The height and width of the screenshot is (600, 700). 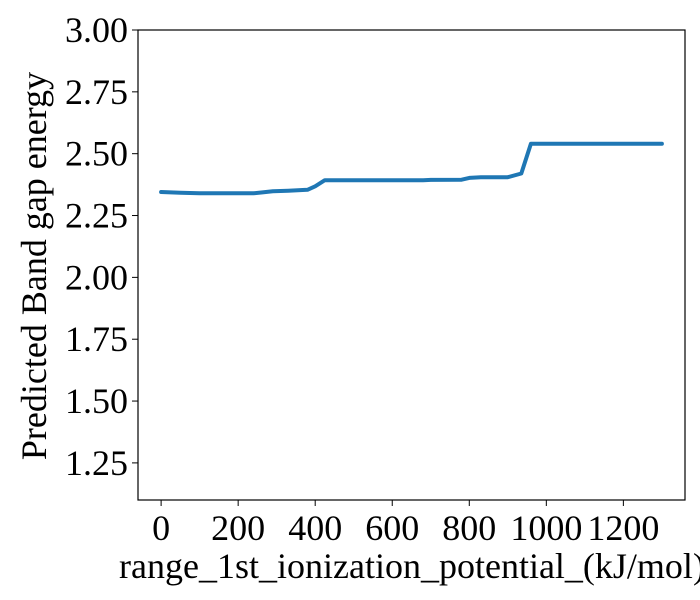 What do you see at coordinates (96, 277) in the screenshot?
I see `y-tick-label: 2.00` at bounding box center [96, 277].